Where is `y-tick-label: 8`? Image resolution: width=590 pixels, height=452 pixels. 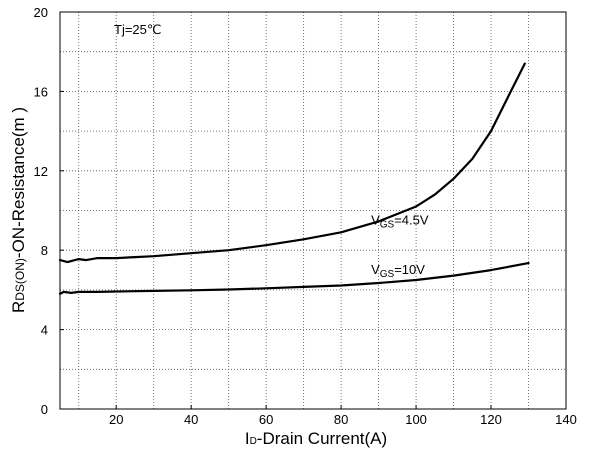
y-tick-label: 8 is located at coordinates (44, 250).